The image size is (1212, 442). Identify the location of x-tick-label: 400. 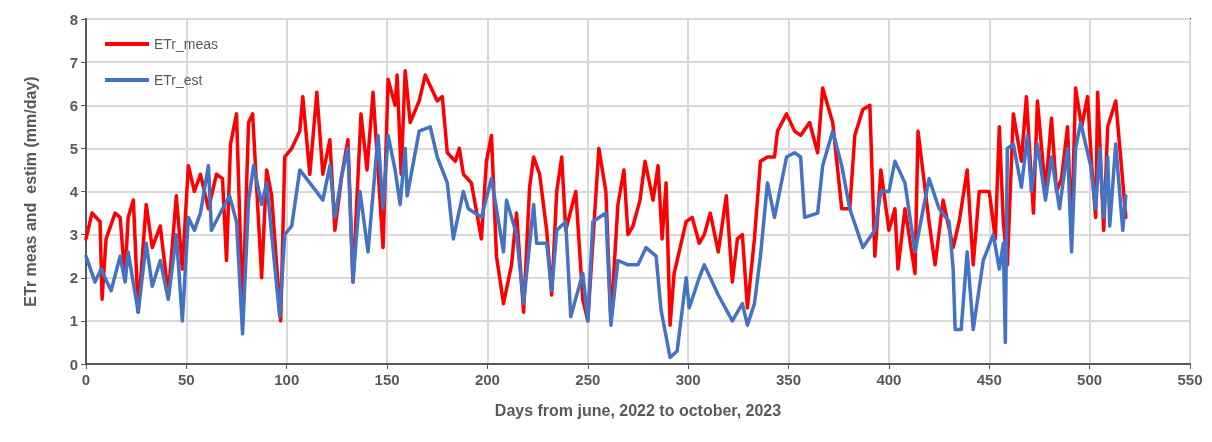
(889, 379).